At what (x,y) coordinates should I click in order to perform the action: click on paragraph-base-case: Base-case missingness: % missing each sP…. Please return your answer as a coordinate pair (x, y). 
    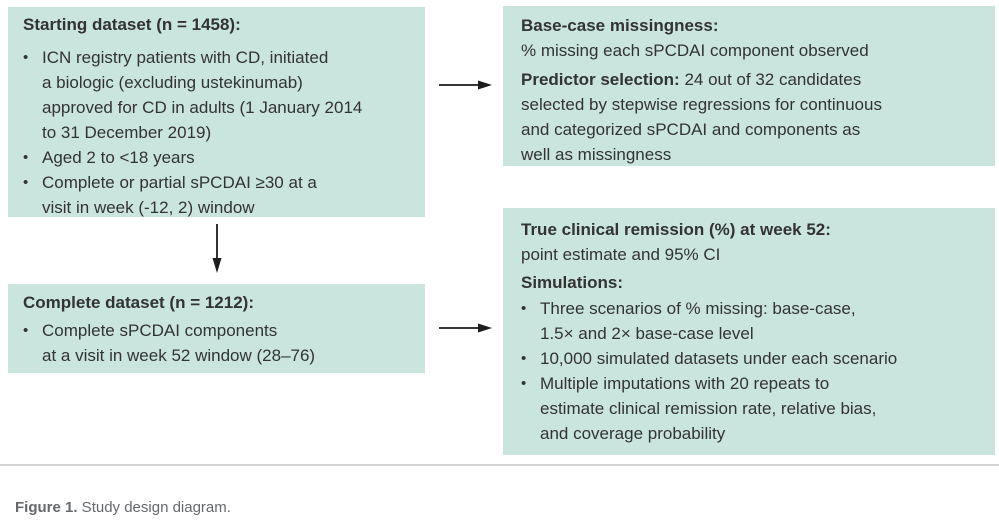
    Looking at the image, I should click on (751, 38).